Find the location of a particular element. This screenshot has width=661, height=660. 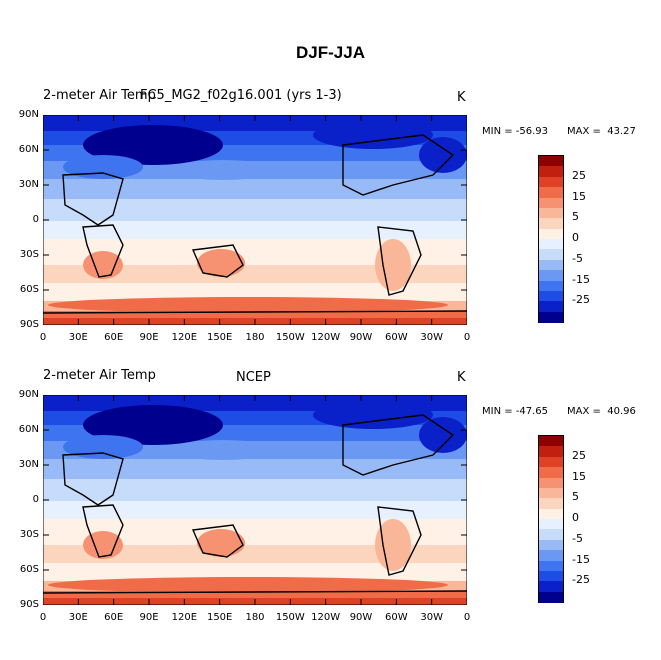

ytick-label: 0 is located at coordinates (35, 499).